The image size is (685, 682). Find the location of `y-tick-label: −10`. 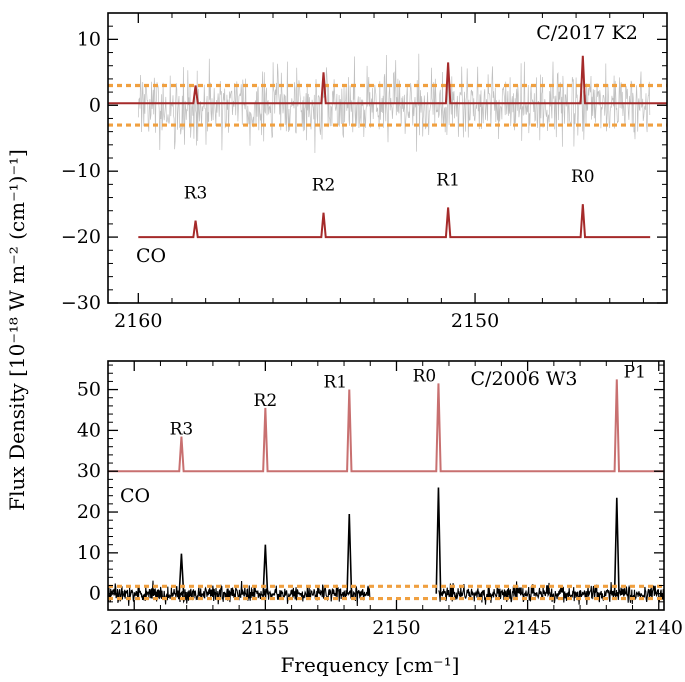

y-tick-label: −10 is located at coordinates (81, 171).